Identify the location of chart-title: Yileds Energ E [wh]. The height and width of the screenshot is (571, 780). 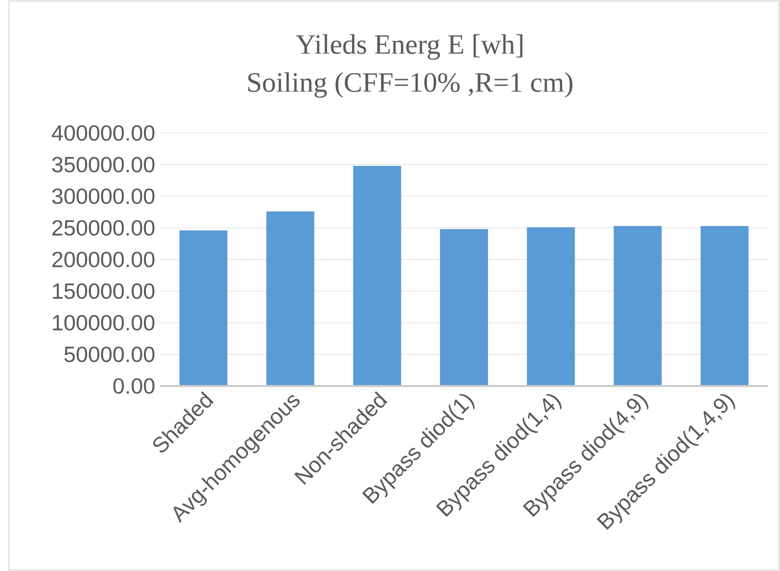
(409, 47).